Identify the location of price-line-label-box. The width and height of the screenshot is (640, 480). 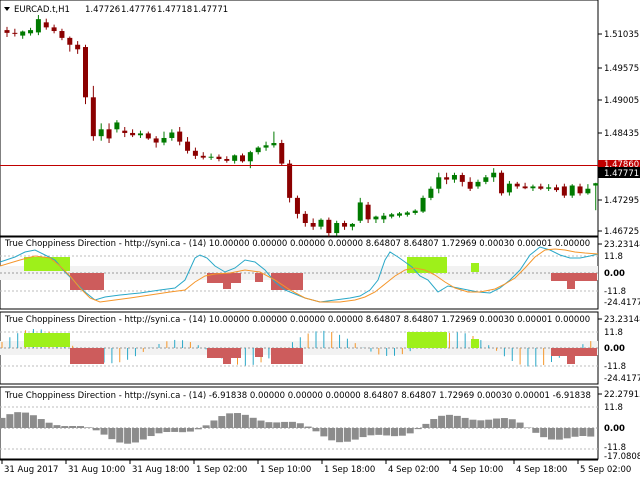
(619, 164).